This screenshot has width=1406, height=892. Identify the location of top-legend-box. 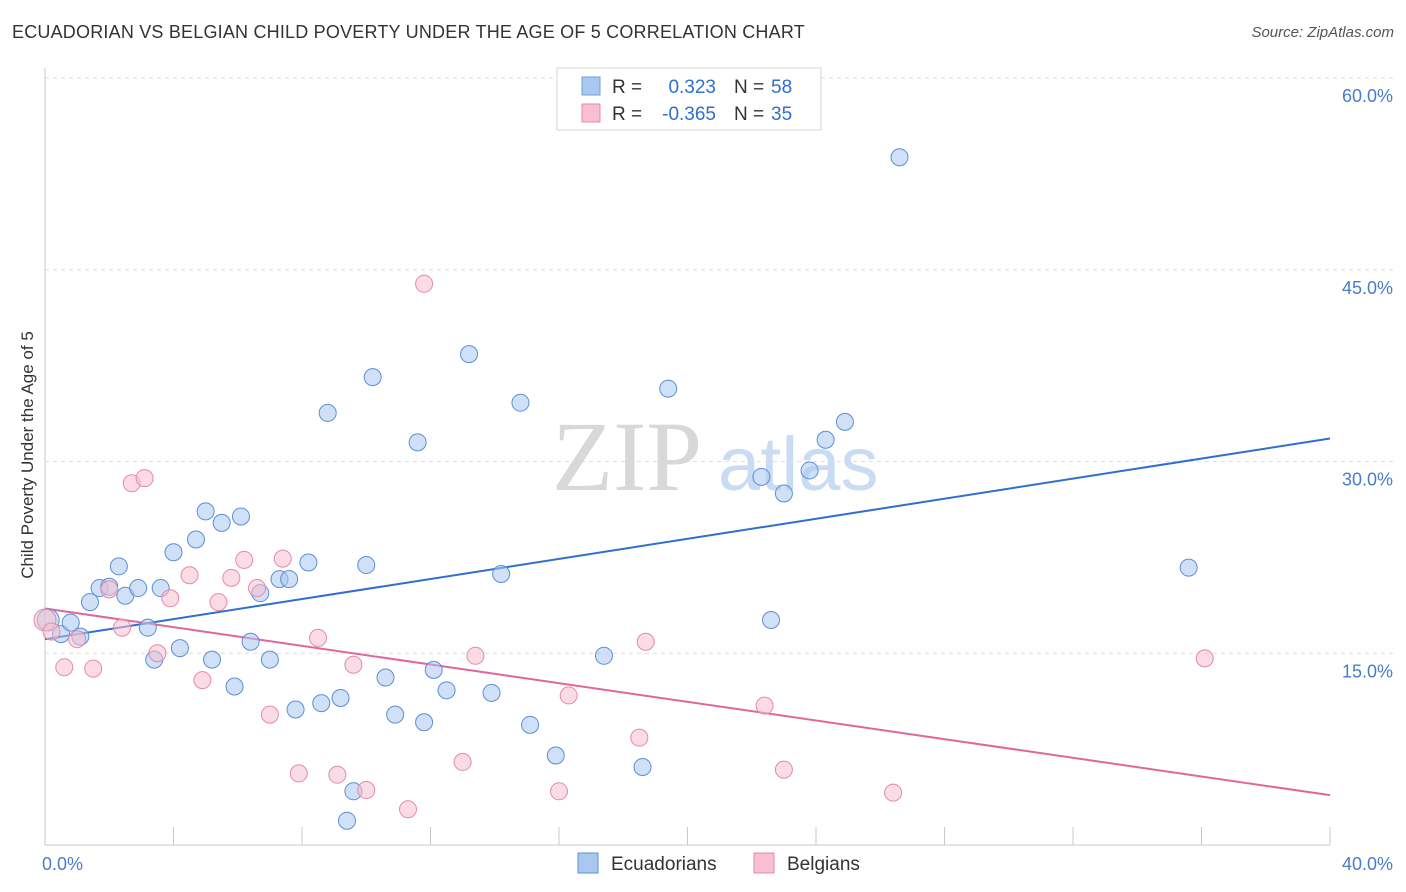
(689, 99).